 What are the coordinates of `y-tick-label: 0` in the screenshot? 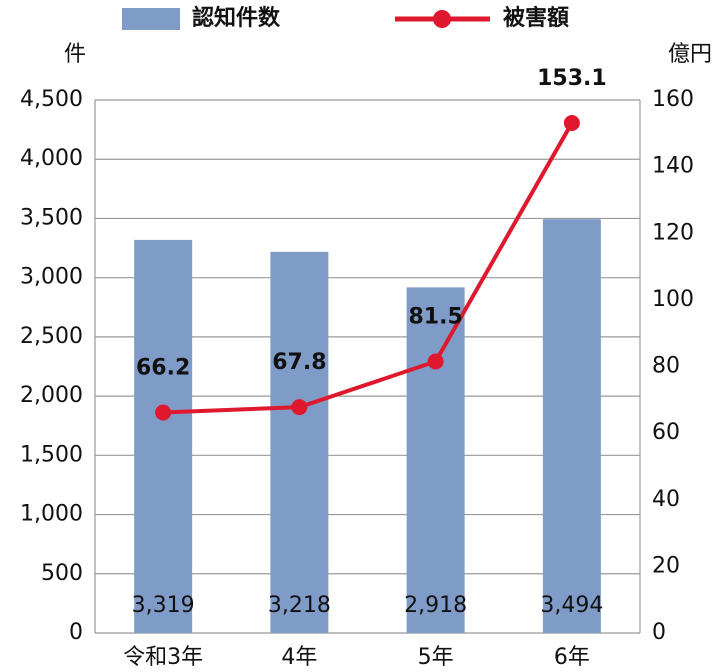 It's located at (76, 632).